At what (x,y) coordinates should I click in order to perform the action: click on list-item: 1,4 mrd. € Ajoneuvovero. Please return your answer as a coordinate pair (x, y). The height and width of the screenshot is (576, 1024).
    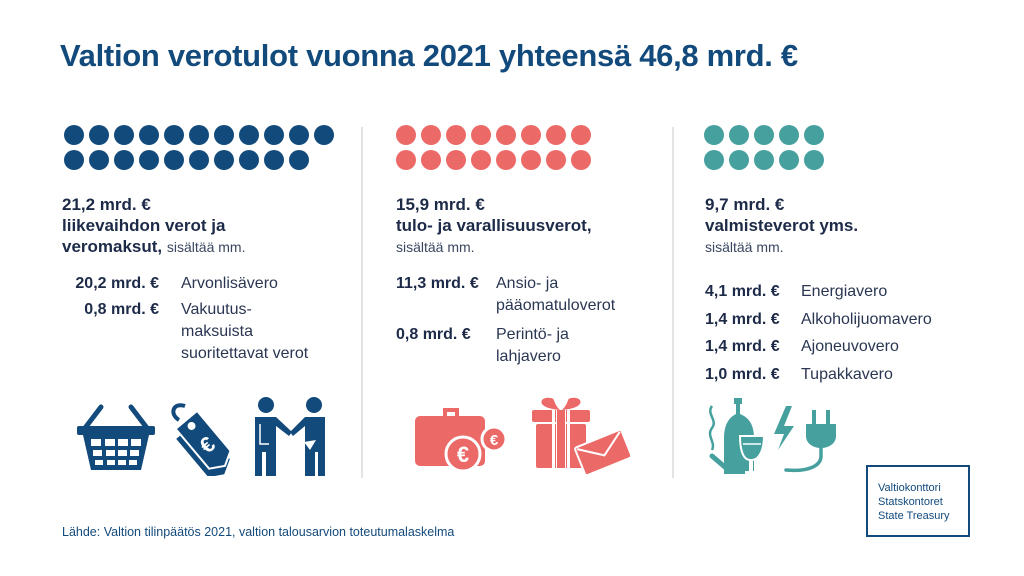
    Looking at the image, I should click on (818, 347).